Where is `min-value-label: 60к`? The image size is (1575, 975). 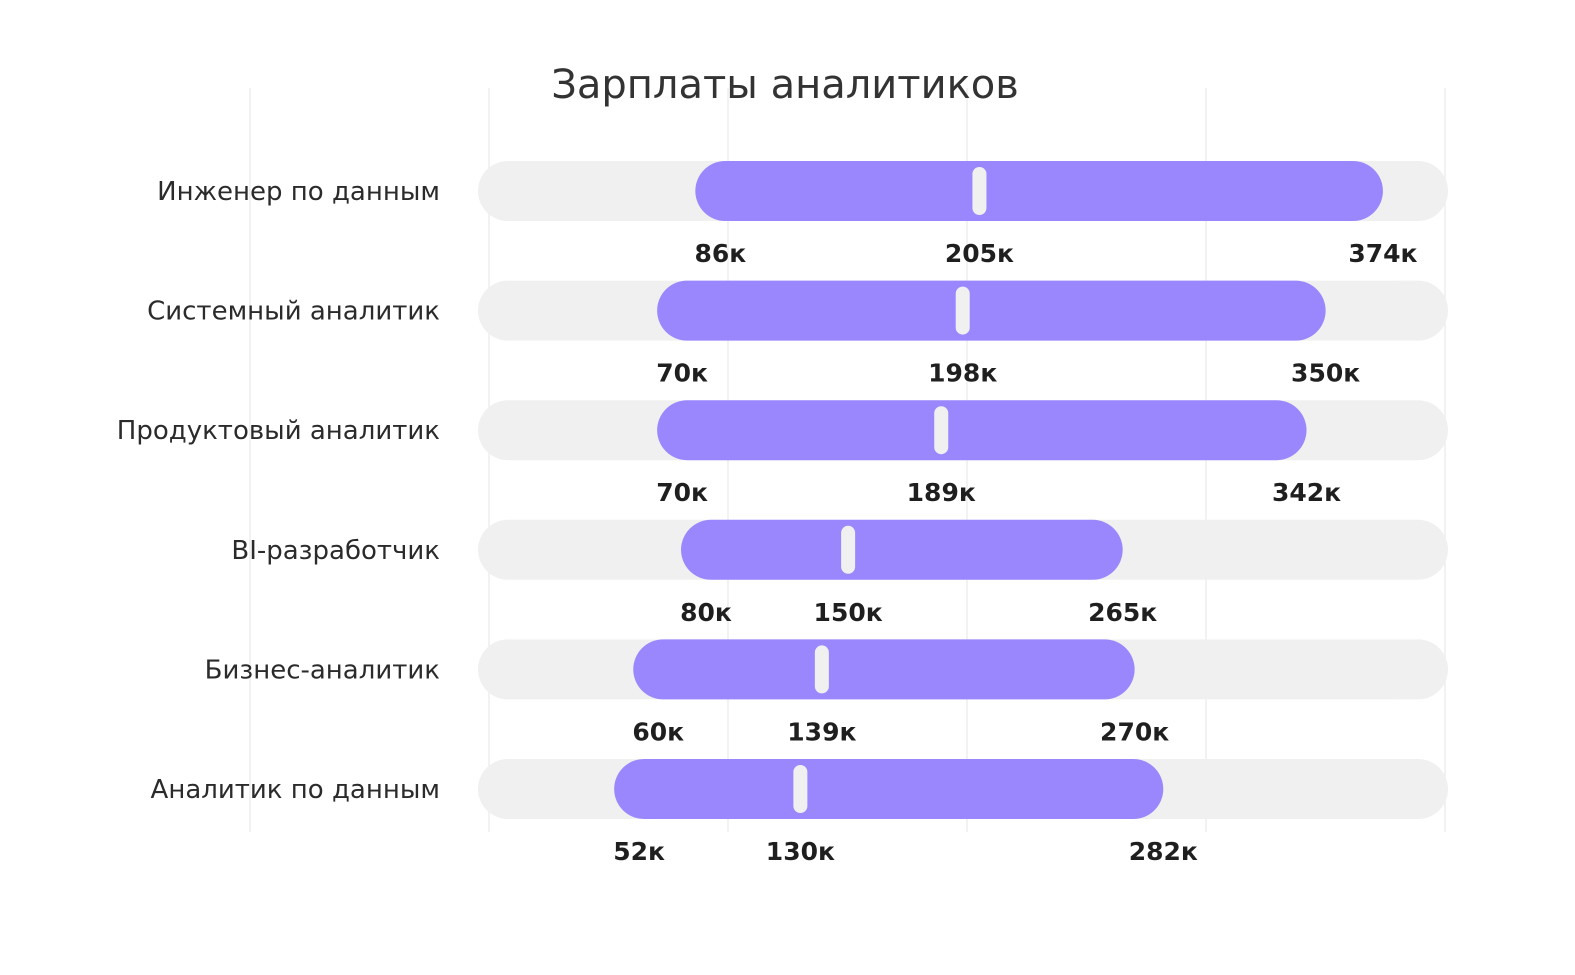
min-value-label: 60к is located at coordinates (658, 731).